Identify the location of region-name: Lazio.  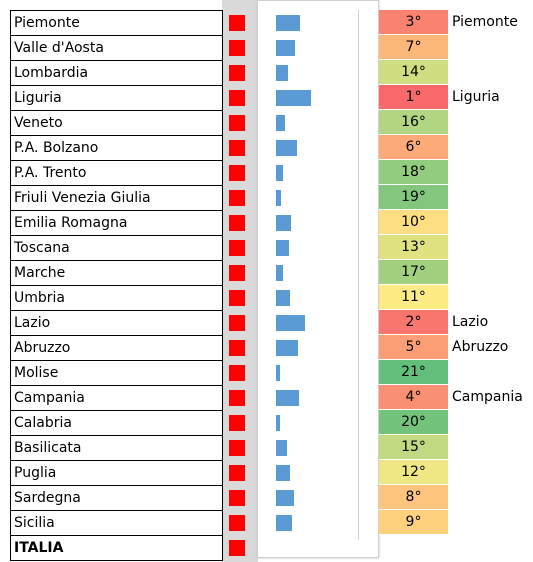
(116, 323).